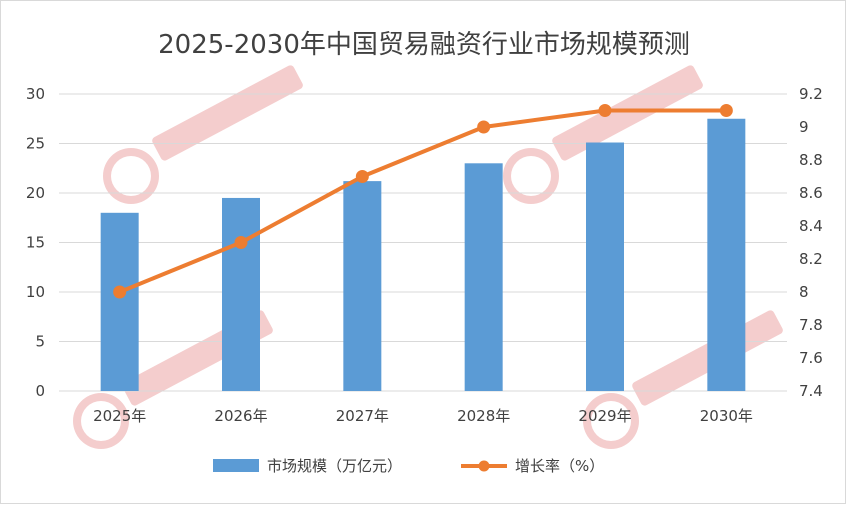 Image resolution: width=846 pixels, height=505 pixels. I want to click on legend-bar-swatch, so click(236, 465).